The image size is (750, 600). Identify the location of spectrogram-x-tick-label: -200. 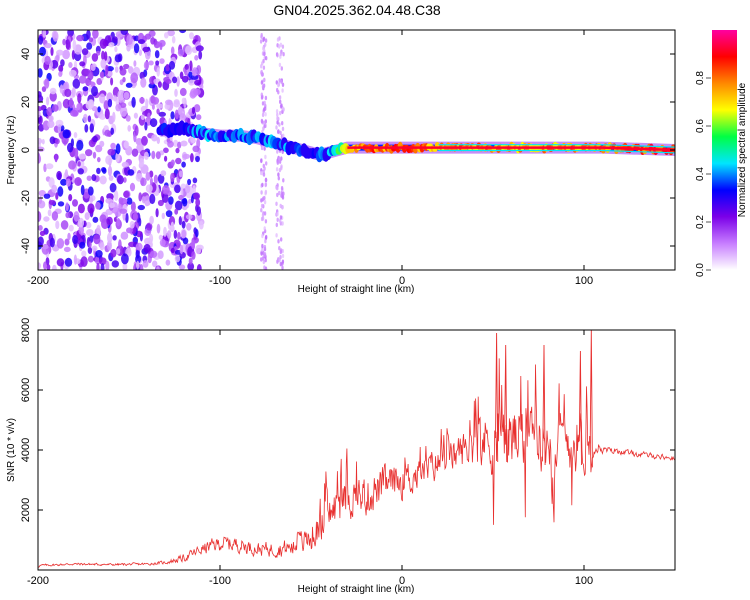
(38, 281).